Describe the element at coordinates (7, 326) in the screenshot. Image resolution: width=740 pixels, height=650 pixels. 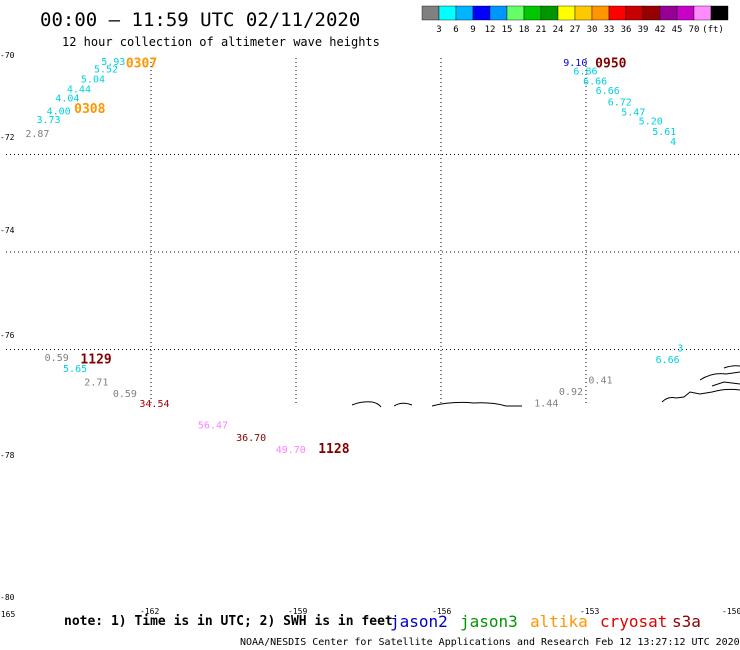
I see `latitude-labels: -70 -72 -74 -76 -78 -80` at that location.